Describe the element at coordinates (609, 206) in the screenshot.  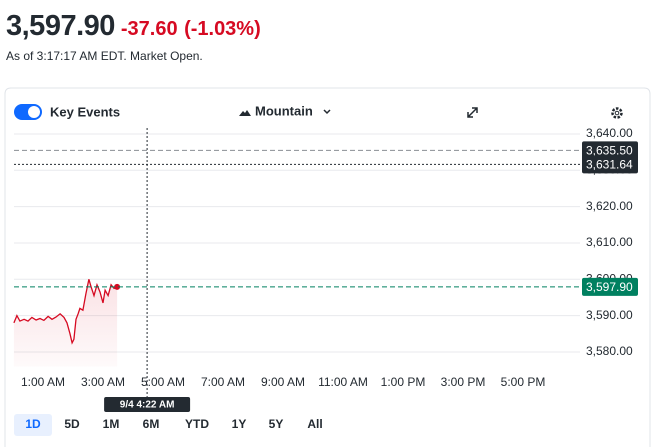
I see `y-tick-label: 3,620.00` at that location.